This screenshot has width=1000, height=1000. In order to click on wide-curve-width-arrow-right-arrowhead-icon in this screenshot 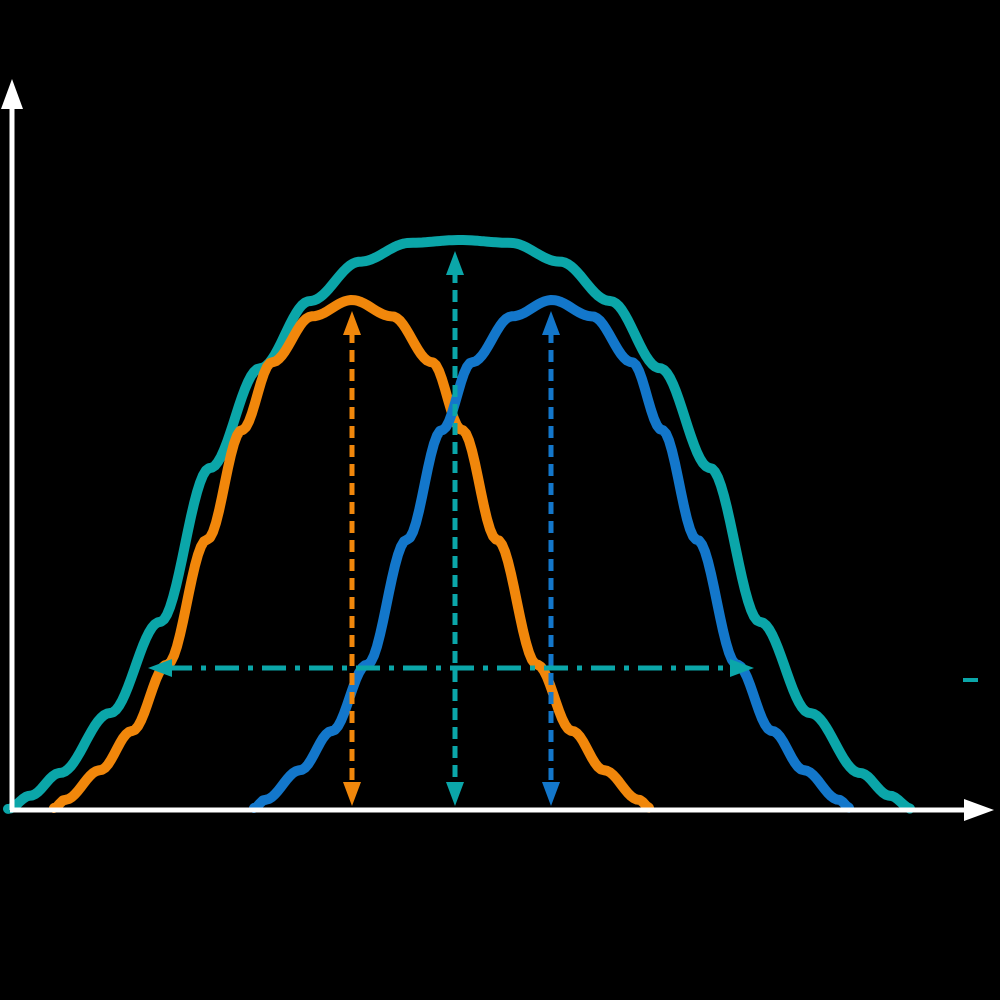, I will do `click(742, 668)`.